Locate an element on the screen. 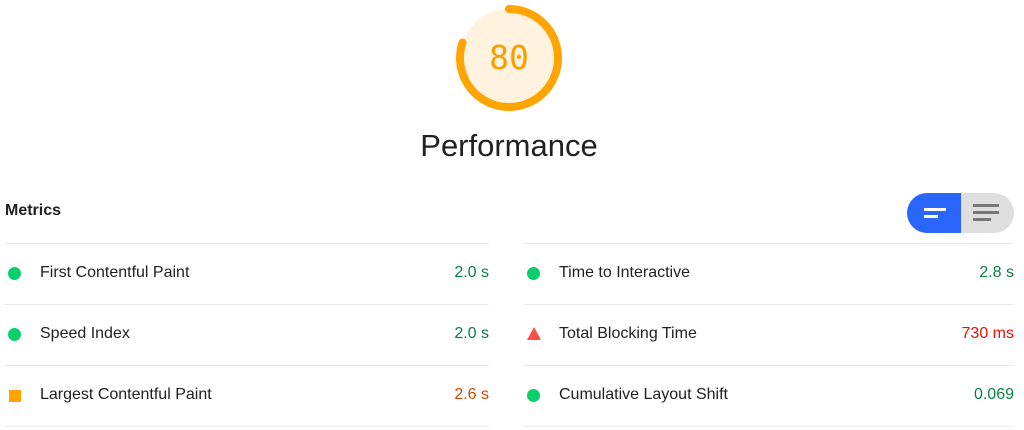  metric-name: First Contentful Paint is located at coordinates (115, 272).